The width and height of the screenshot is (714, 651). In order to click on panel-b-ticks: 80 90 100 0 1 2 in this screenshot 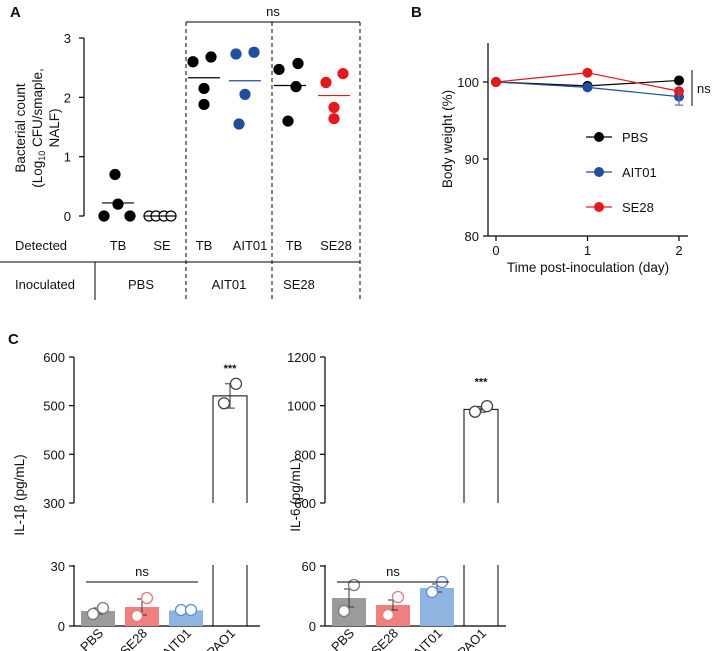, I will do `click(569, 166)`.